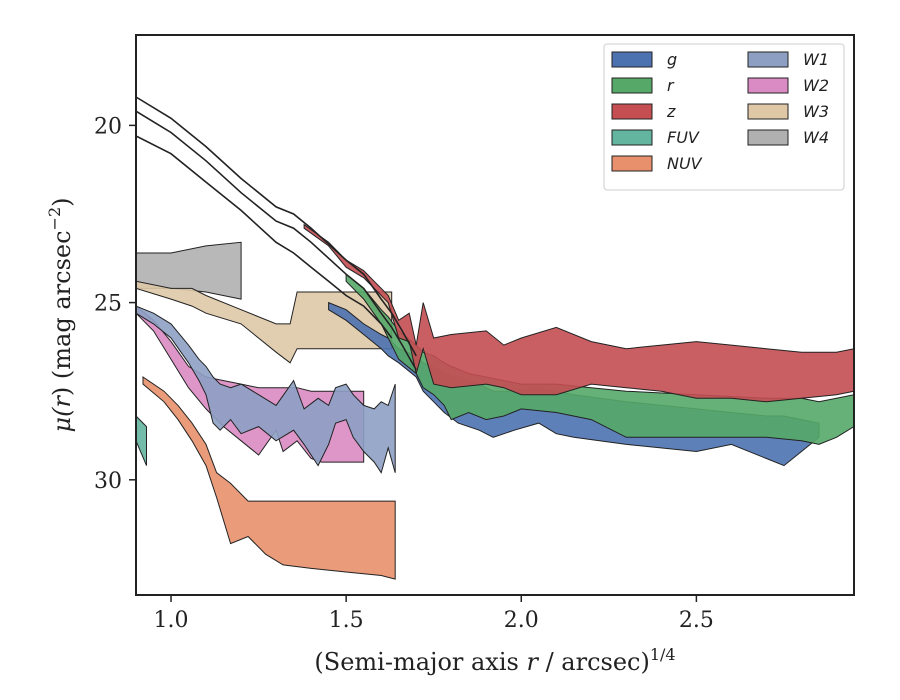 The height and width of the screenshot is (700, 900). Describe the element at coordinates (141, 440) in the screenshot. I see `band-fuv` at that location.